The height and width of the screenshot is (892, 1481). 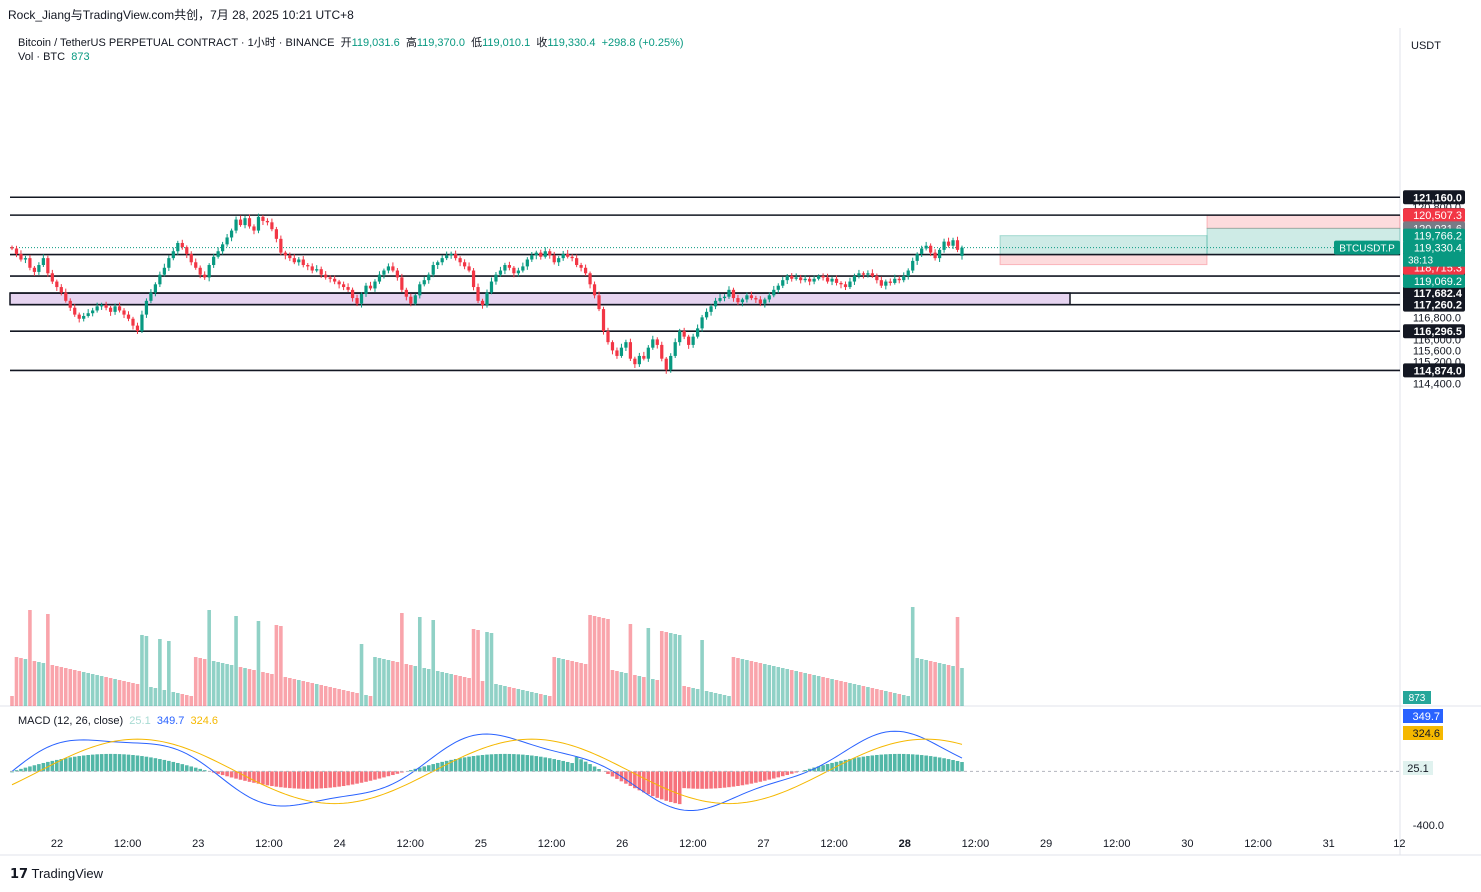 What do you see at coordinates (71, 721) in the screenshot?
I see `macd-label: MACD (12, 26, close)` at bounding box center [71, 721].